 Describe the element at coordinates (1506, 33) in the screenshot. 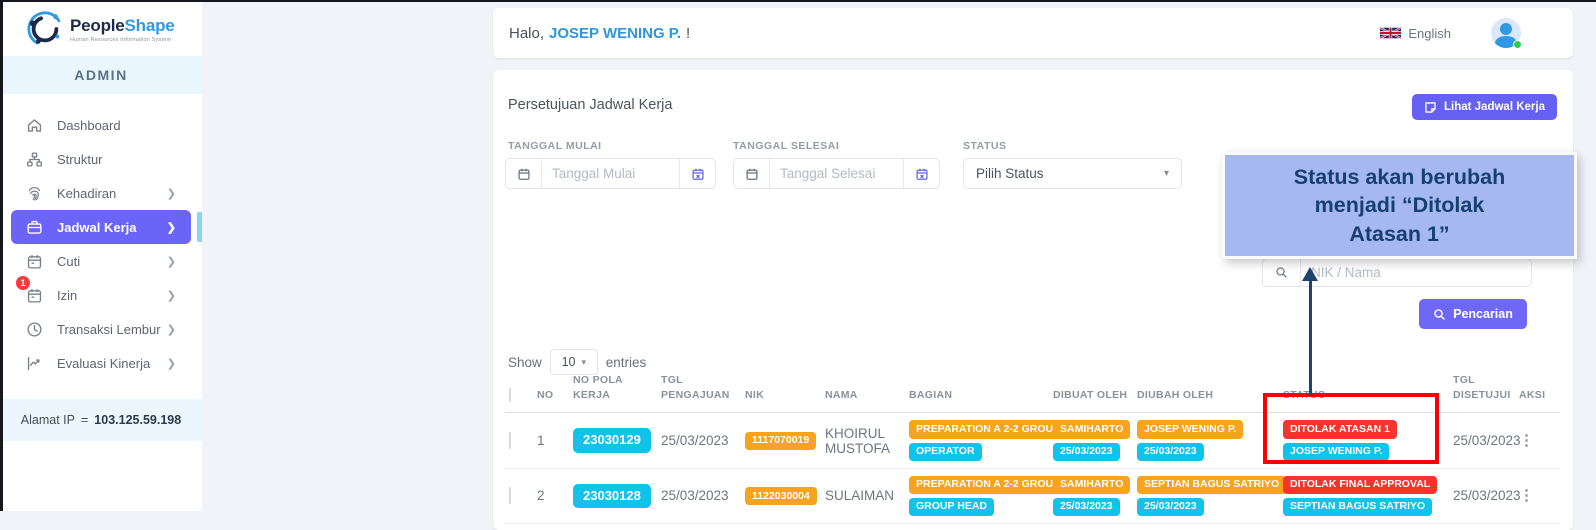

I see `user-avatar` at that location.